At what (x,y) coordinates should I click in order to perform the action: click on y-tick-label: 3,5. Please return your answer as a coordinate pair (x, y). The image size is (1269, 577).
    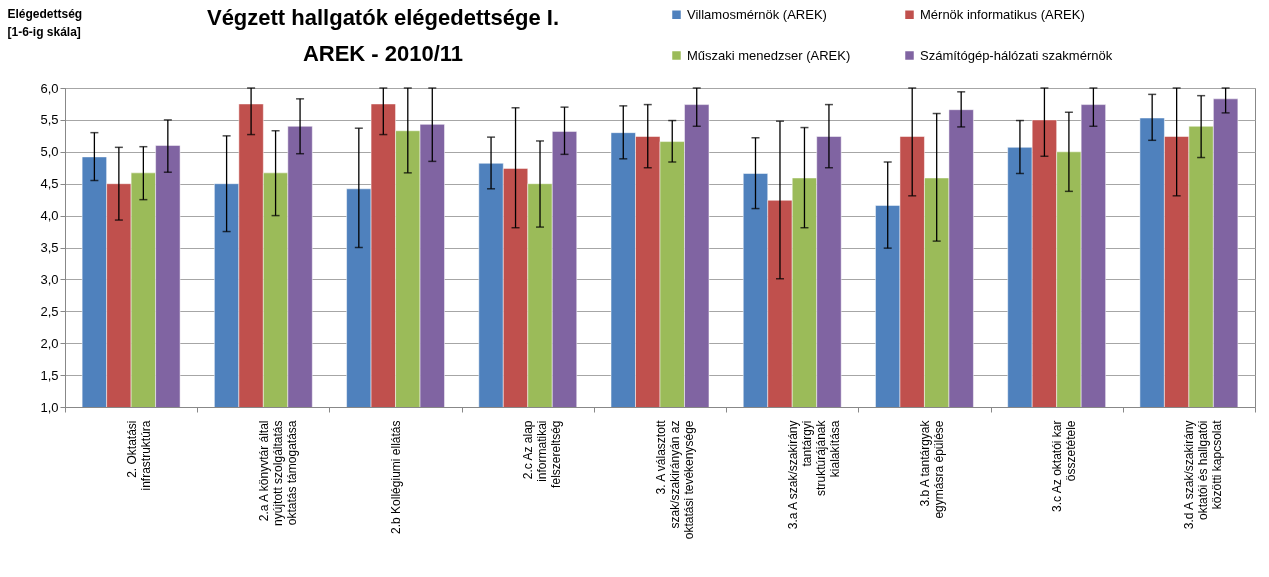
    Looking at the image, I should click on (49, 247).